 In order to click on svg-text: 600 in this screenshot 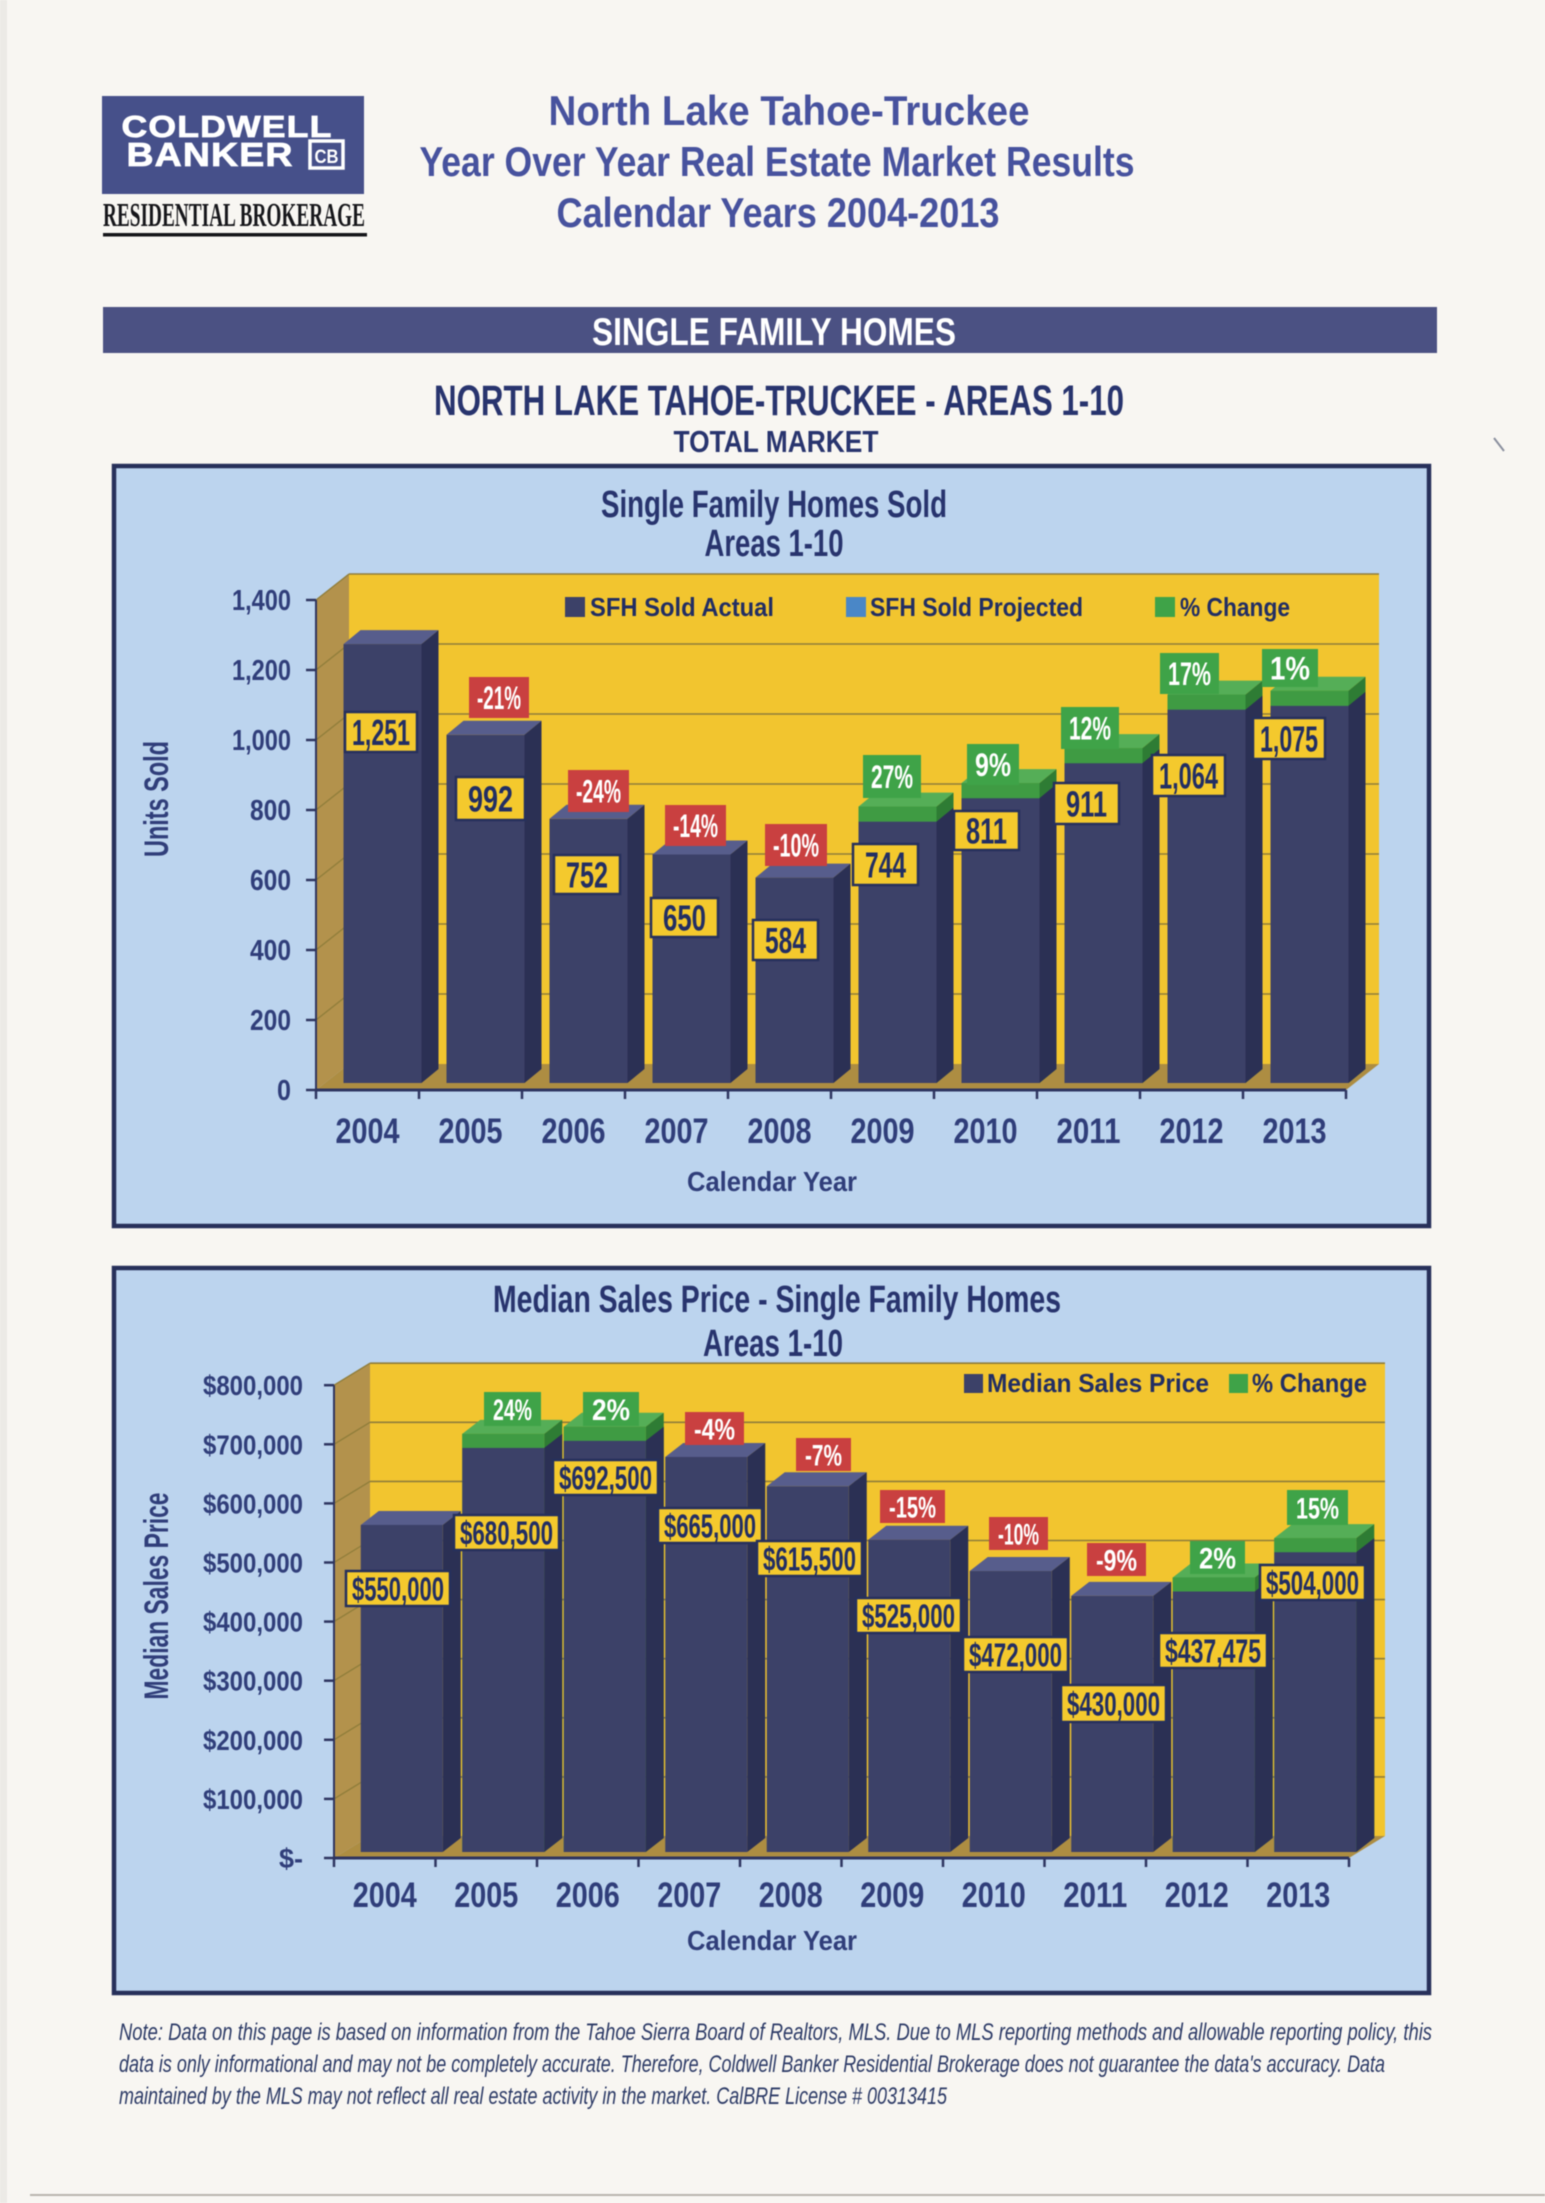, I will do `click(270, 881)`.